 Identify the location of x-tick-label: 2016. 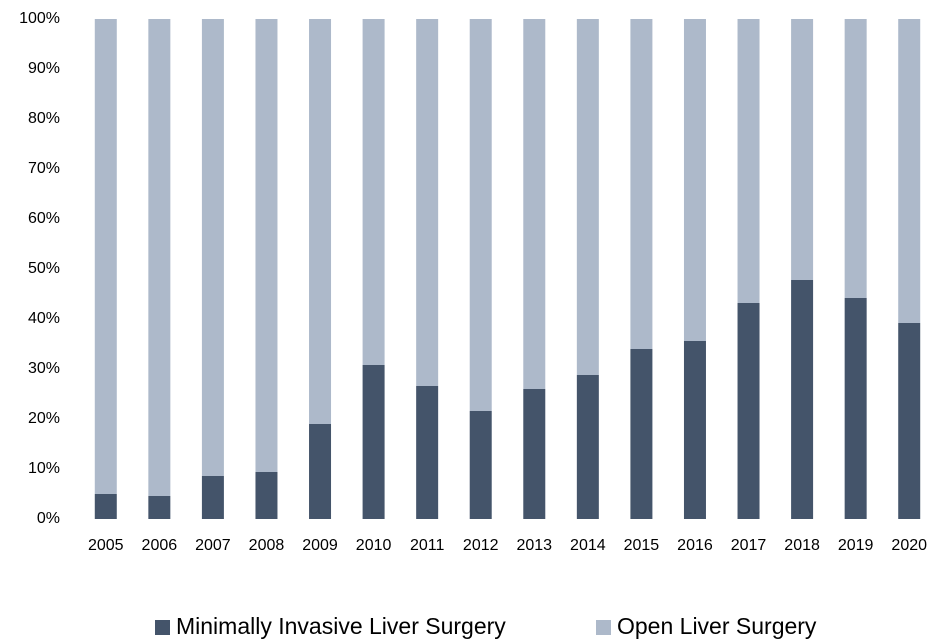
(695, 545).